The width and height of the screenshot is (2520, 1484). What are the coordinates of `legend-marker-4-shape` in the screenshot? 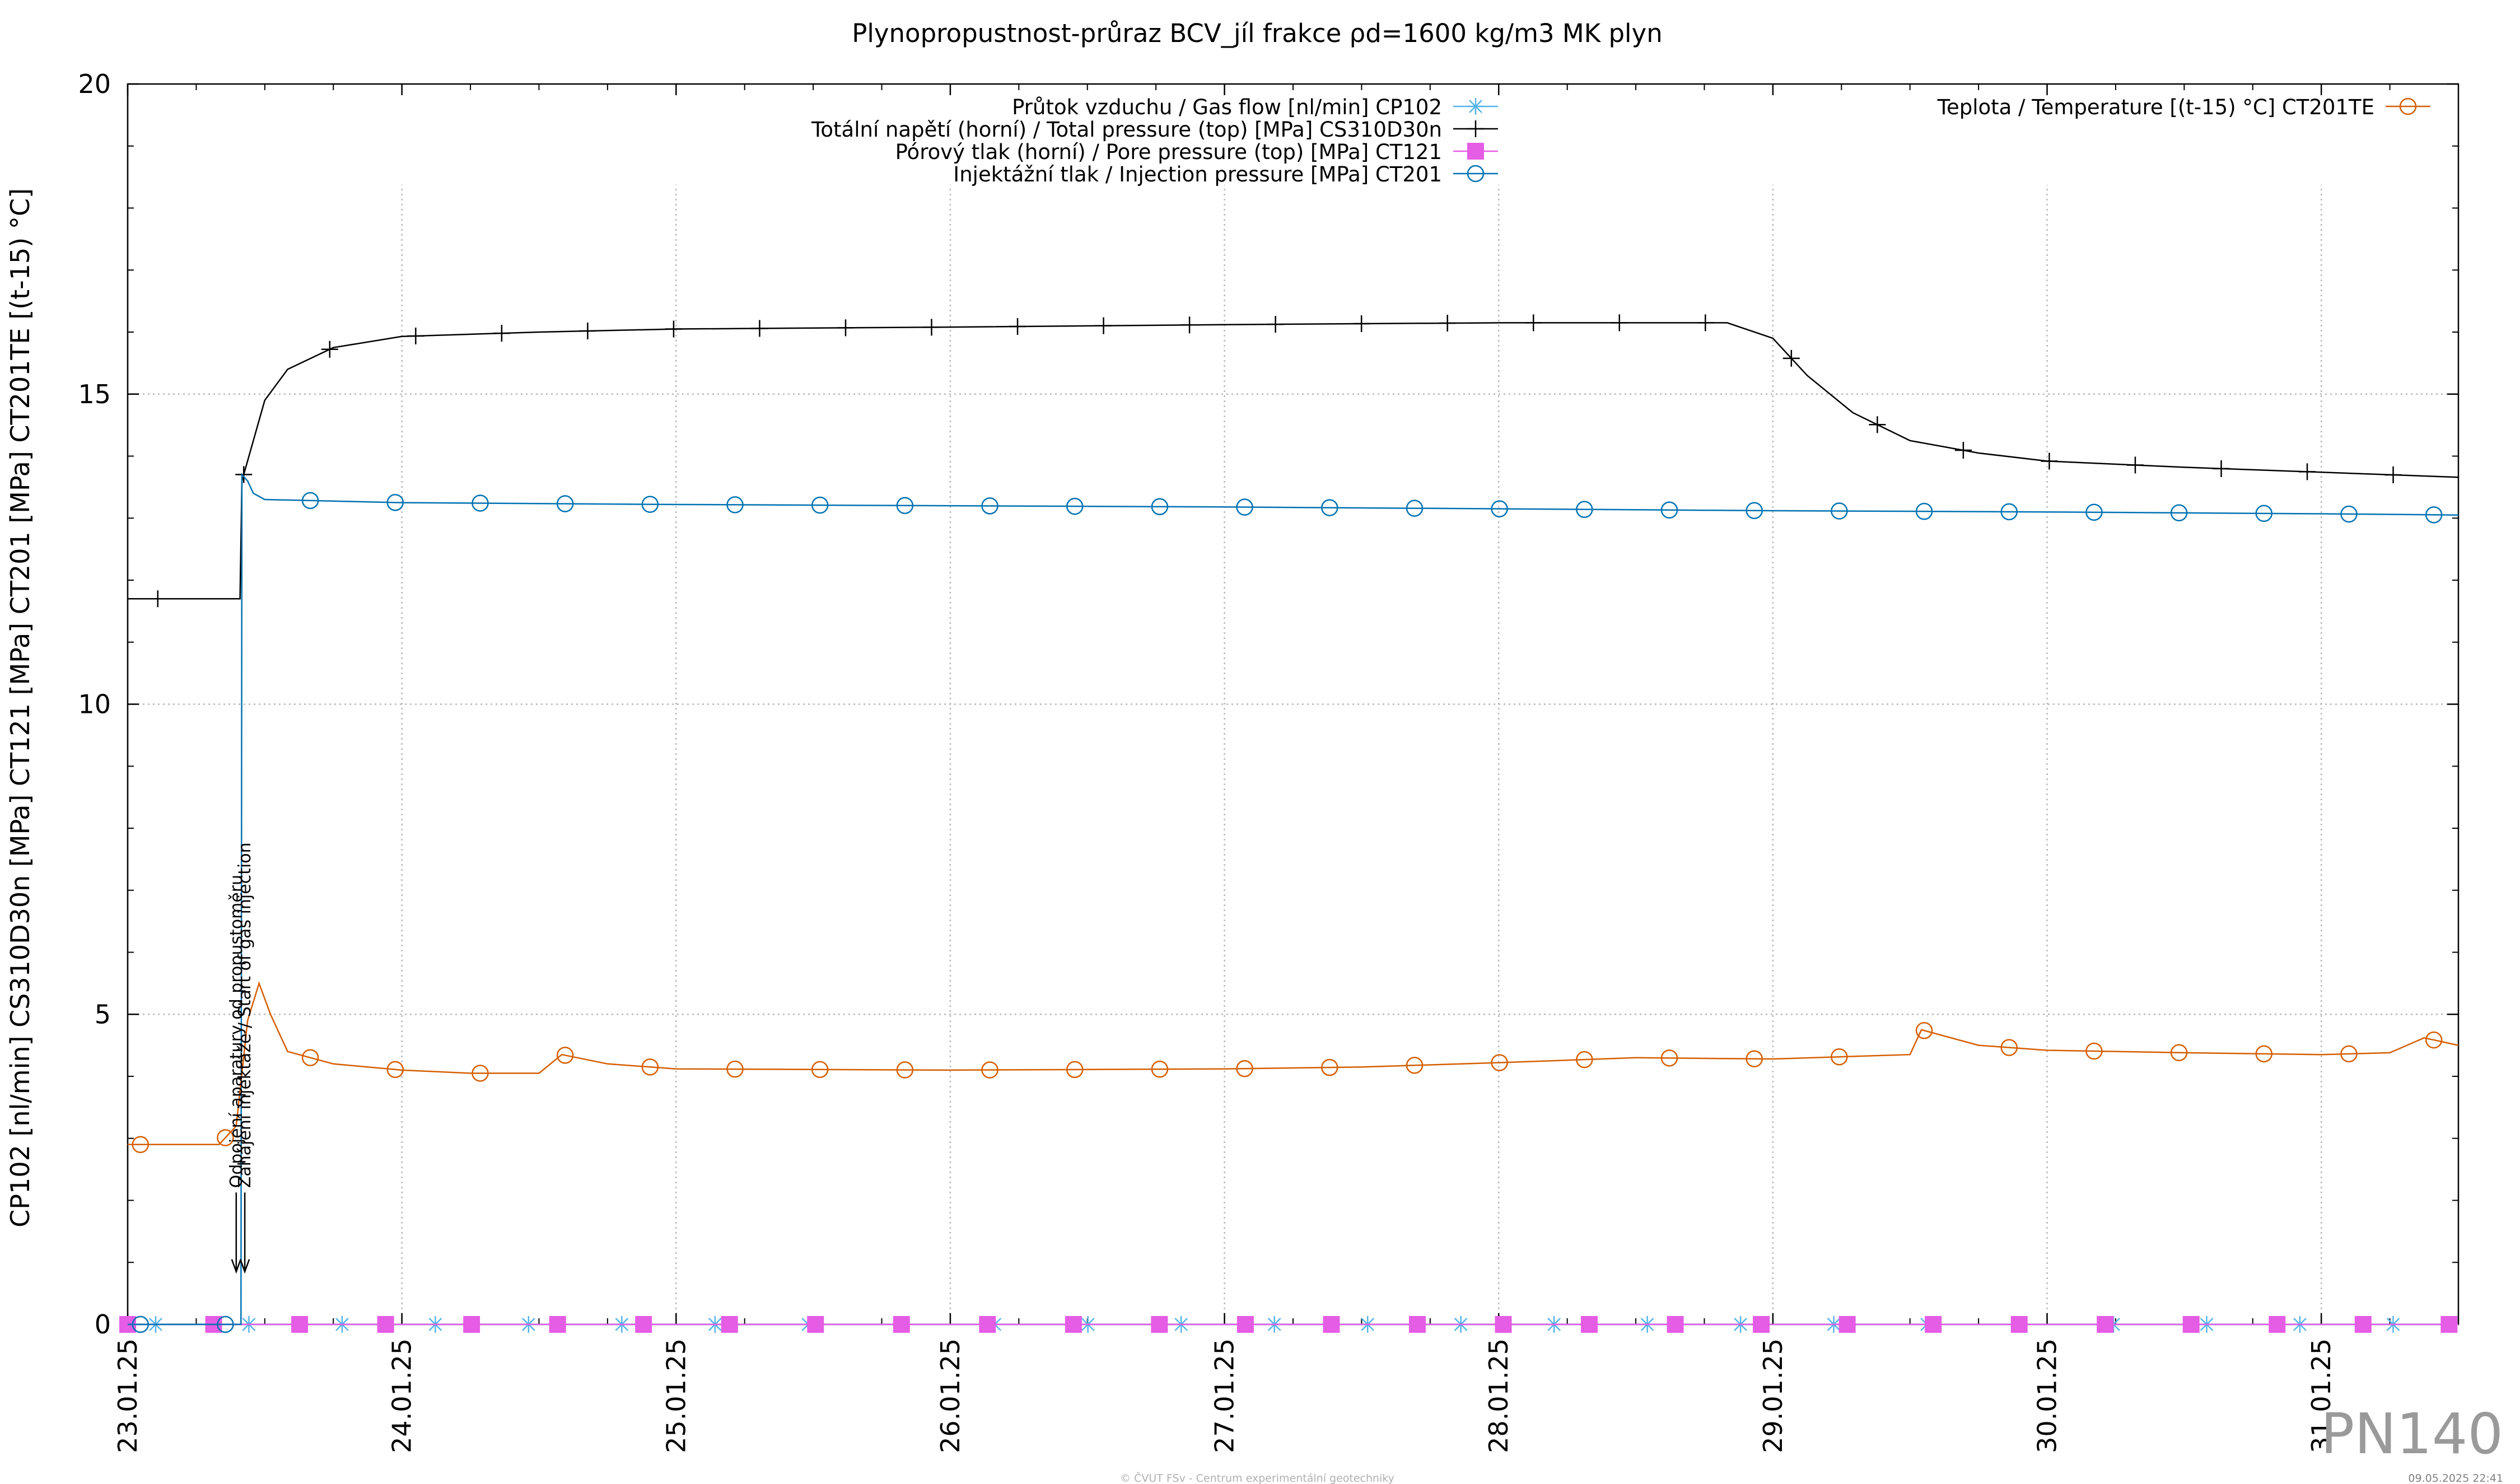 It's located at (2408, 106).